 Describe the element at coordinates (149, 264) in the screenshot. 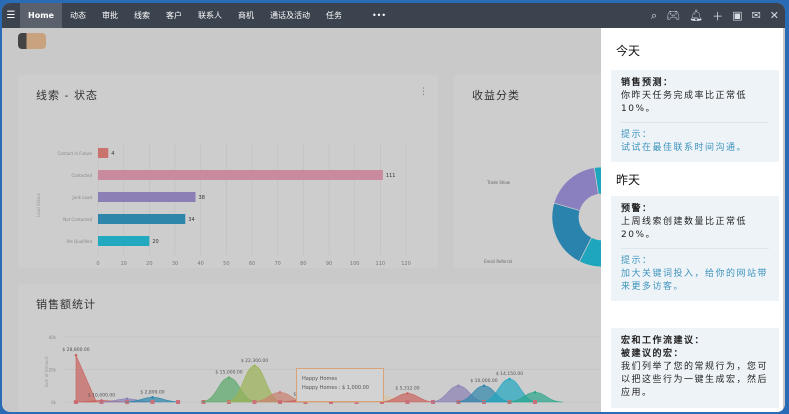

I see `x-tick-label: 20` at that location.